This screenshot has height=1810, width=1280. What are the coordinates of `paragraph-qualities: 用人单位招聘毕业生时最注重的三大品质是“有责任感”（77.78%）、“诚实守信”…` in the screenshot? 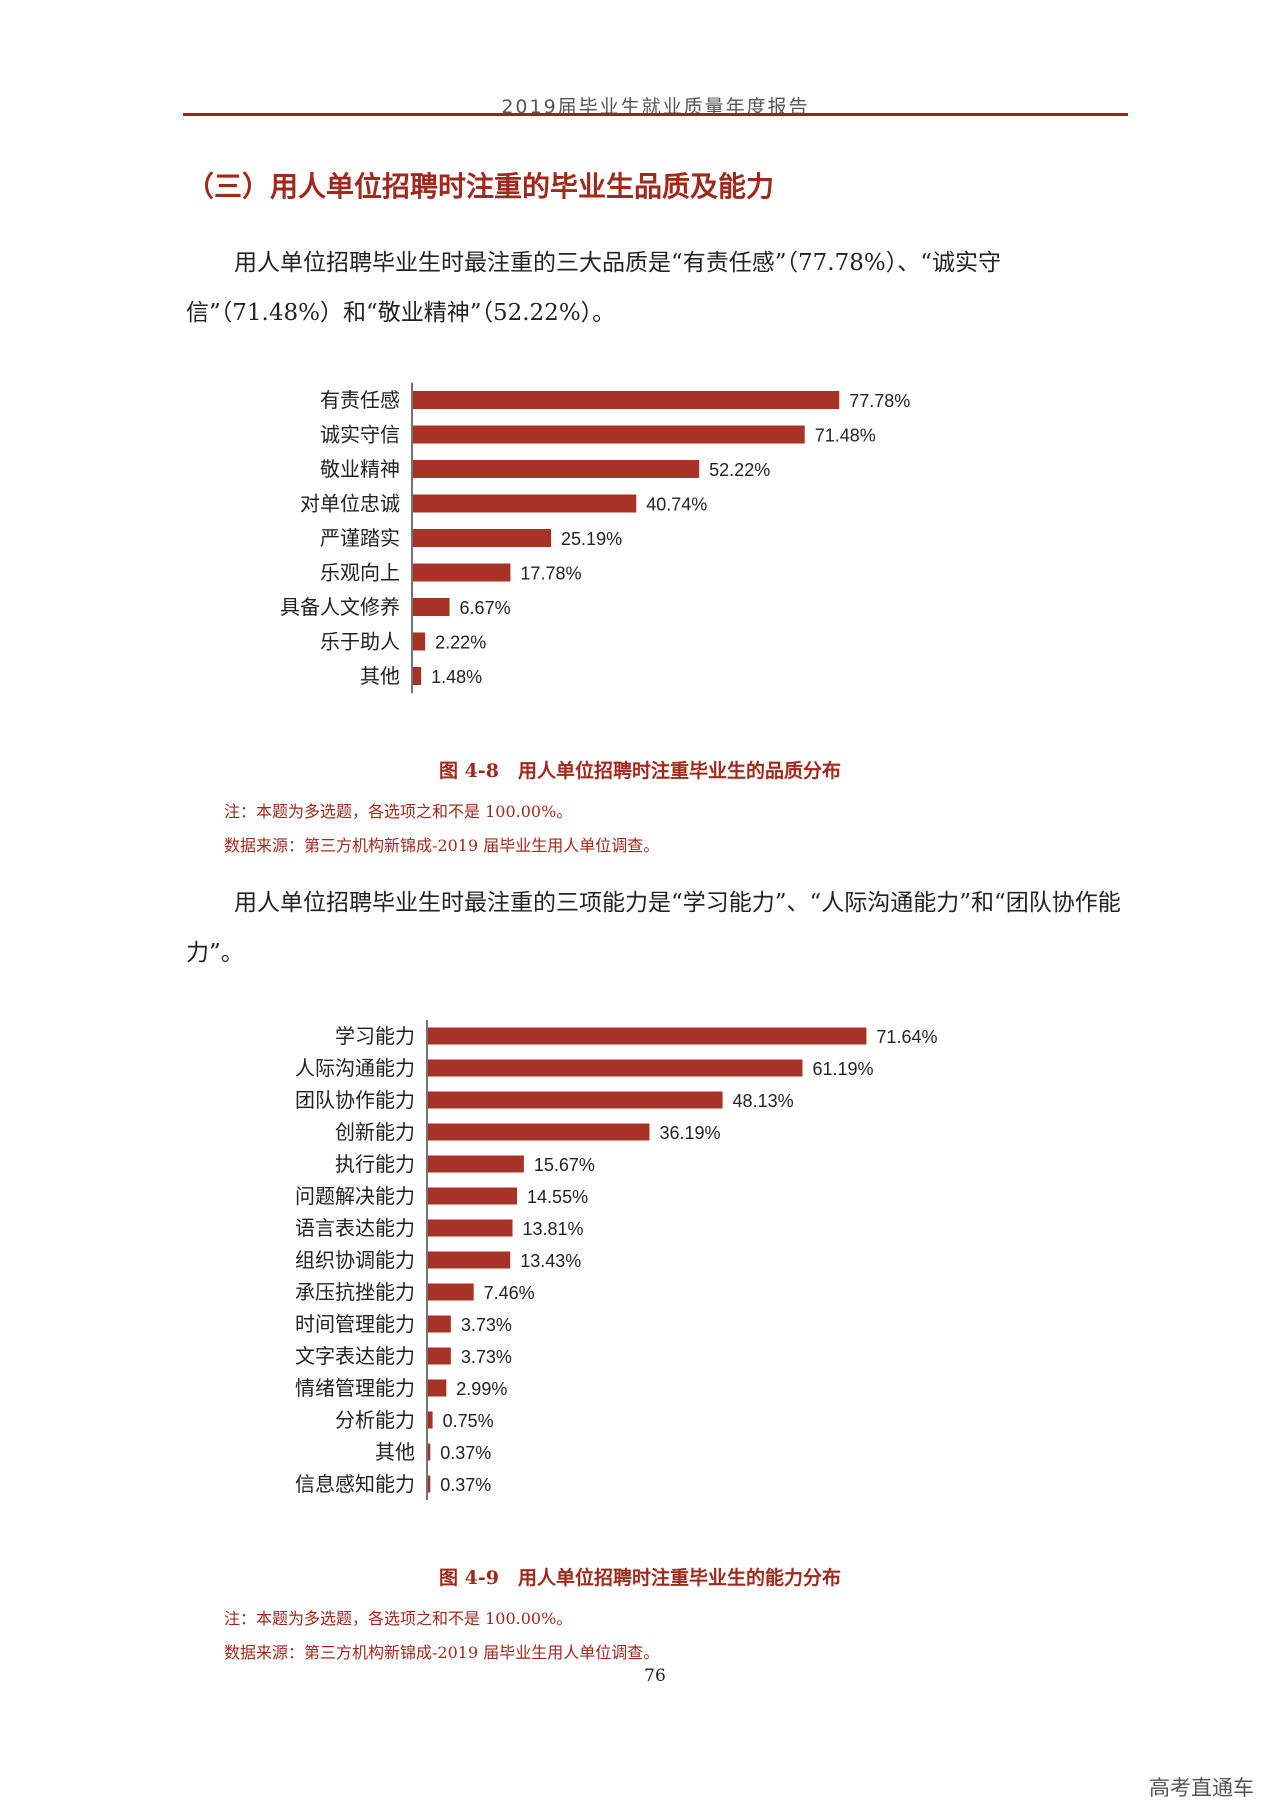 It's located at (593, 288).